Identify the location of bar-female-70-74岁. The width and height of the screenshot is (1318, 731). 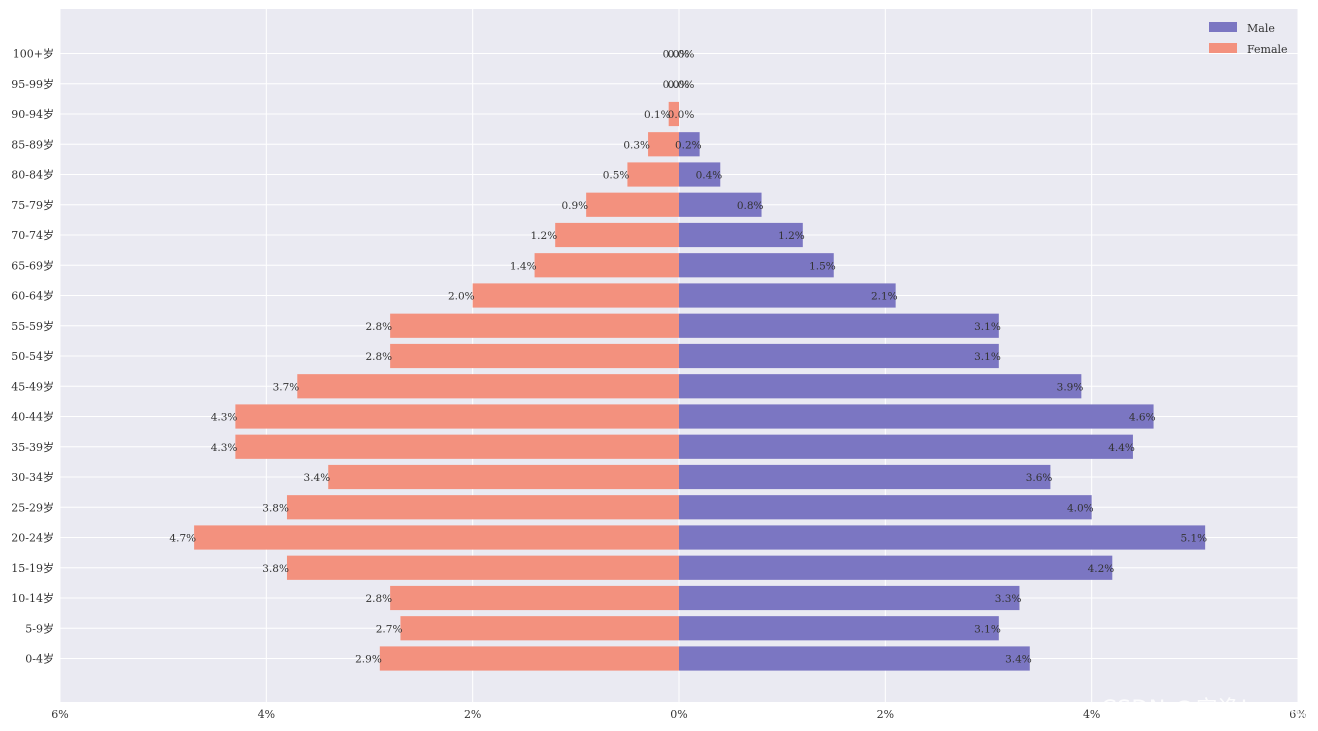
(617, 235).